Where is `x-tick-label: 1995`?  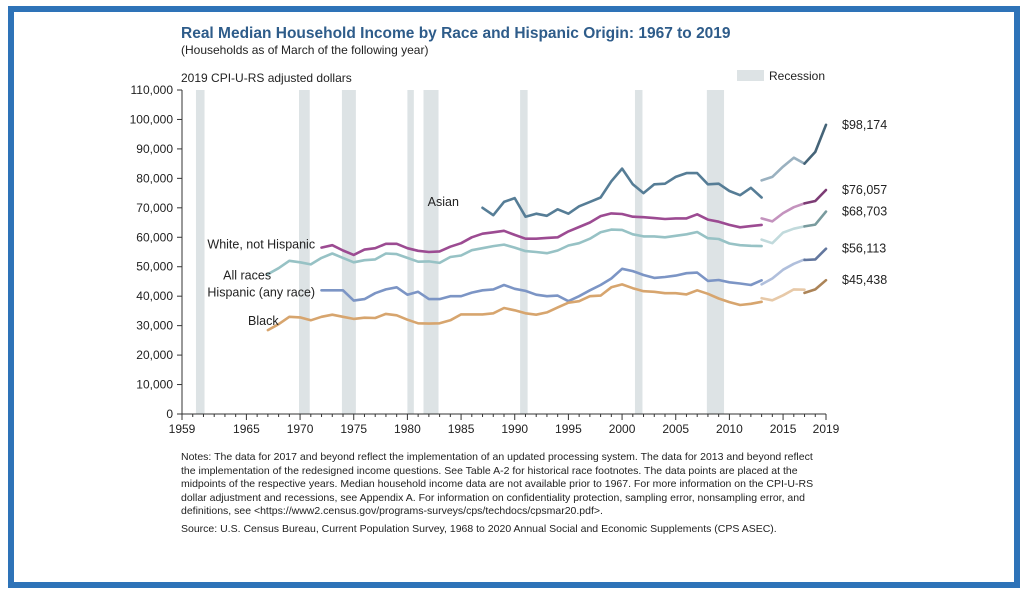
x-tick-label: 1995 is located at coordinates (568, 429).